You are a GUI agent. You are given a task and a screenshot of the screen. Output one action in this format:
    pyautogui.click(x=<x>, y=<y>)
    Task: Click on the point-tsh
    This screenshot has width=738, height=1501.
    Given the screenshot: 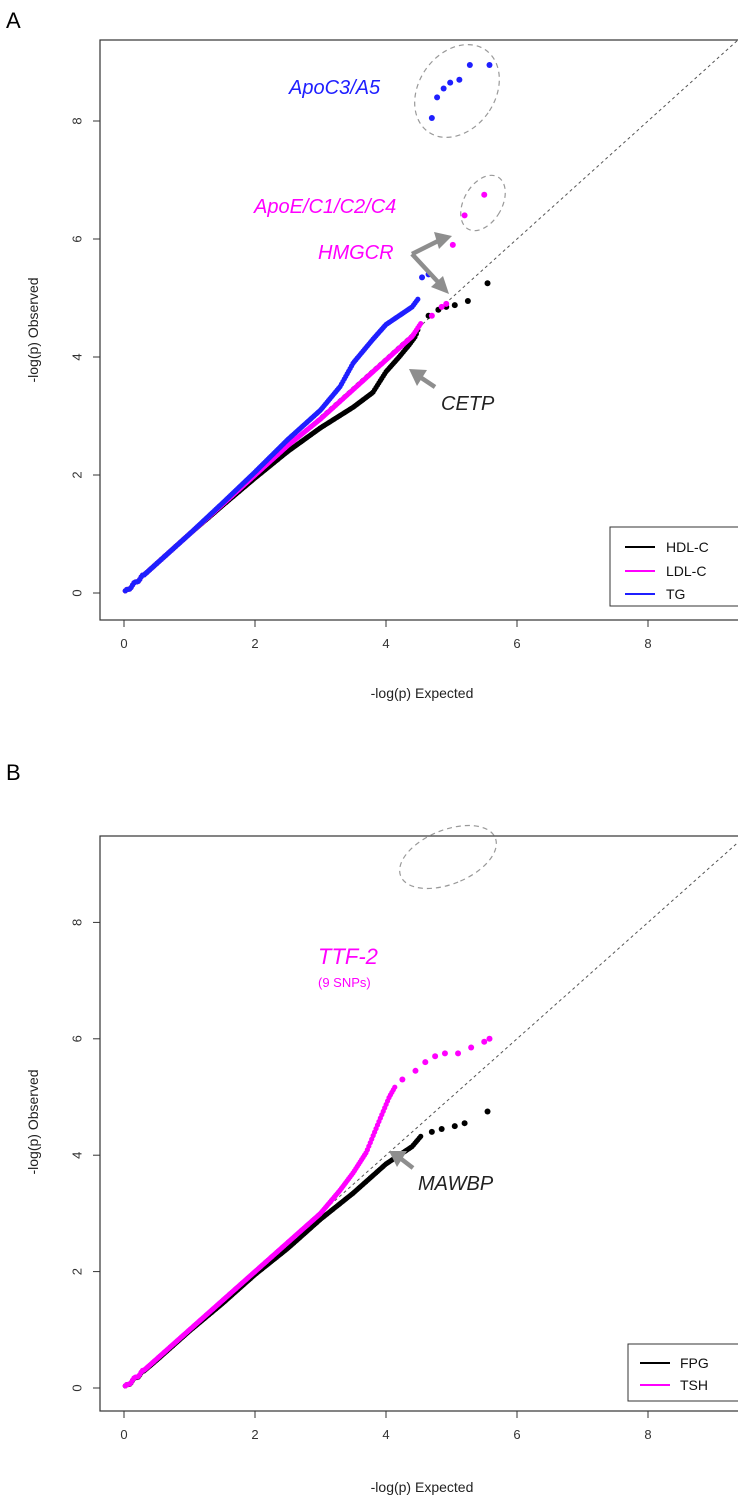 What is the action you would take?
    pyautogui.click(x=395, y=1087)
    